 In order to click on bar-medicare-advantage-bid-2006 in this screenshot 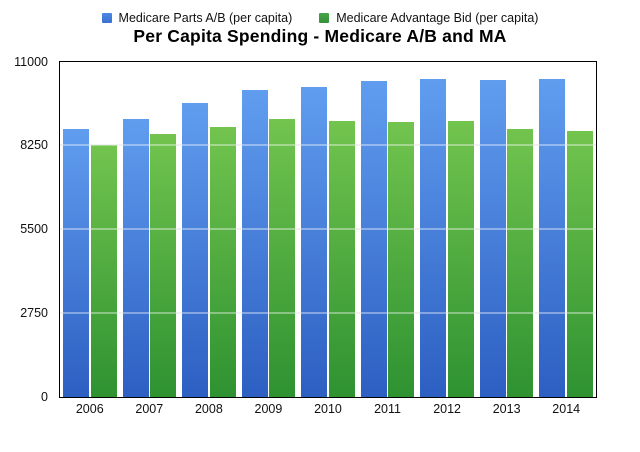, I will do `click(103, 271)`.